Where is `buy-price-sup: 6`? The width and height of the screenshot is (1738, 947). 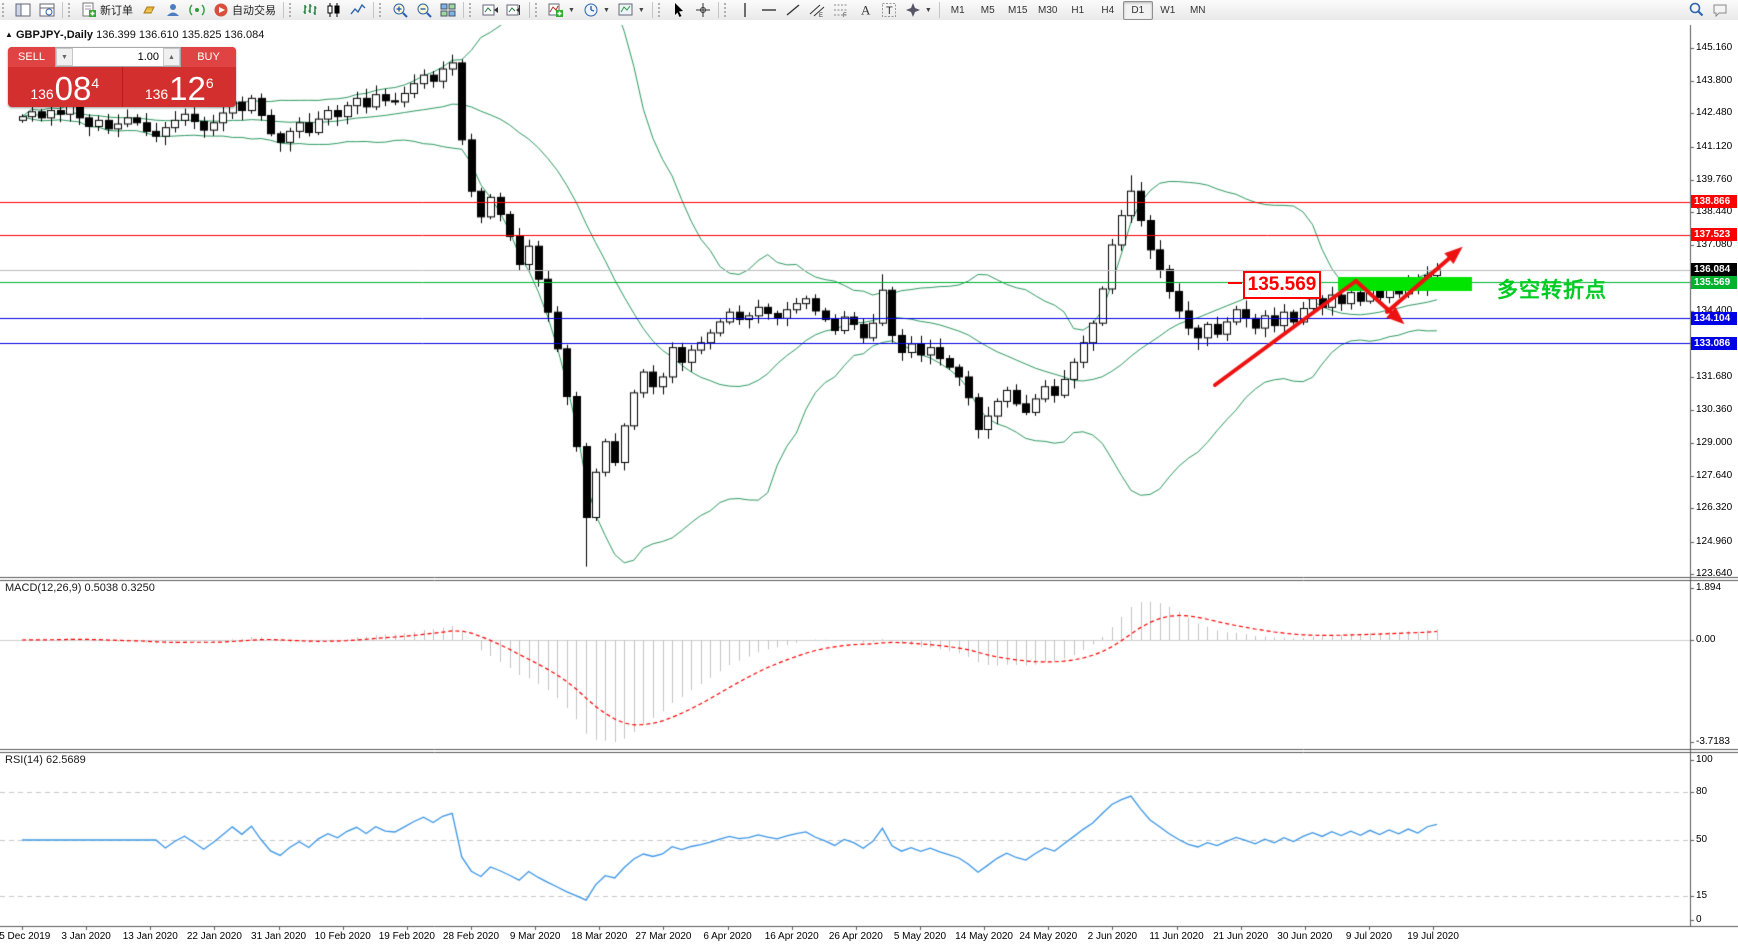
buy-price-sup: 6 is located at coordinates (209, 83).